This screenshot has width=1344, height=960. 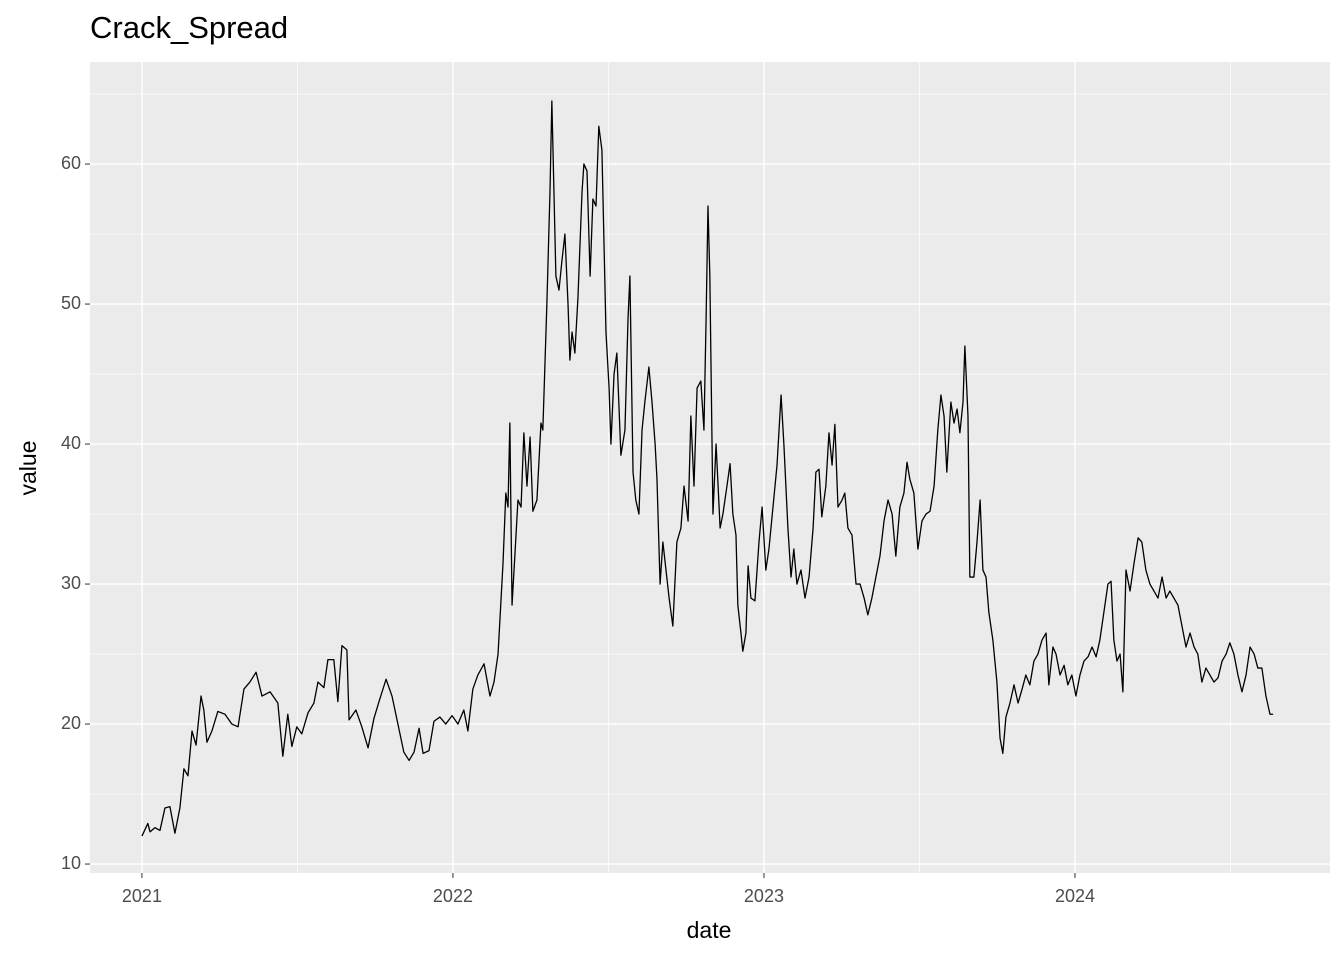 What do you see at coordinates (28, 468) in the screenshot?
I see `y-axis-title: value` at bounding box center [28, 468].